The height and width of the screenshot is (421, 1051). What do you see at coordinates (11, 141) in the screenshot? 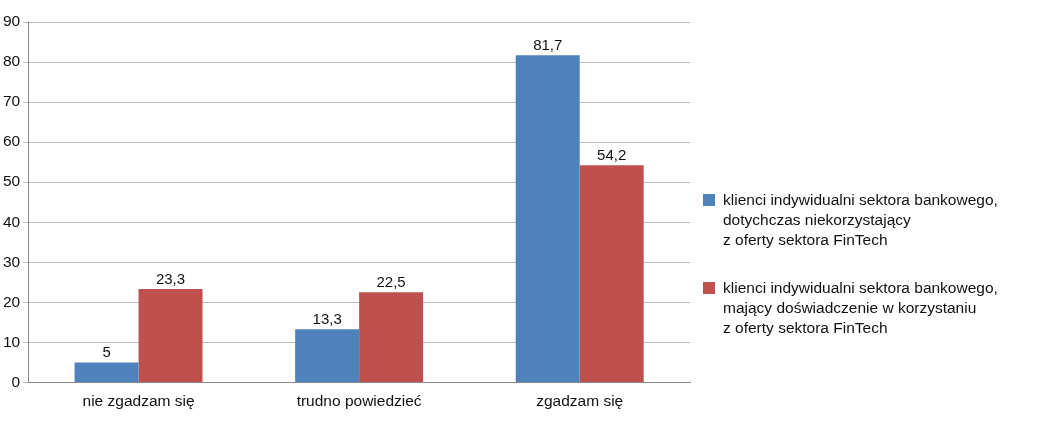
I see `y-tick-label: 60` at bounding box center [11, 141].